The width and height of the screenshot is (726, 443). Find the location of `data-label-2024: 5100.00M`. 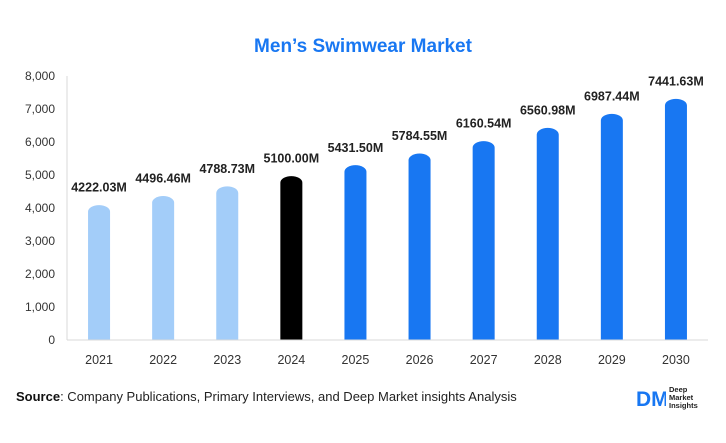

data-label-2024: 5100.00M is located at coordinates (292, 159).